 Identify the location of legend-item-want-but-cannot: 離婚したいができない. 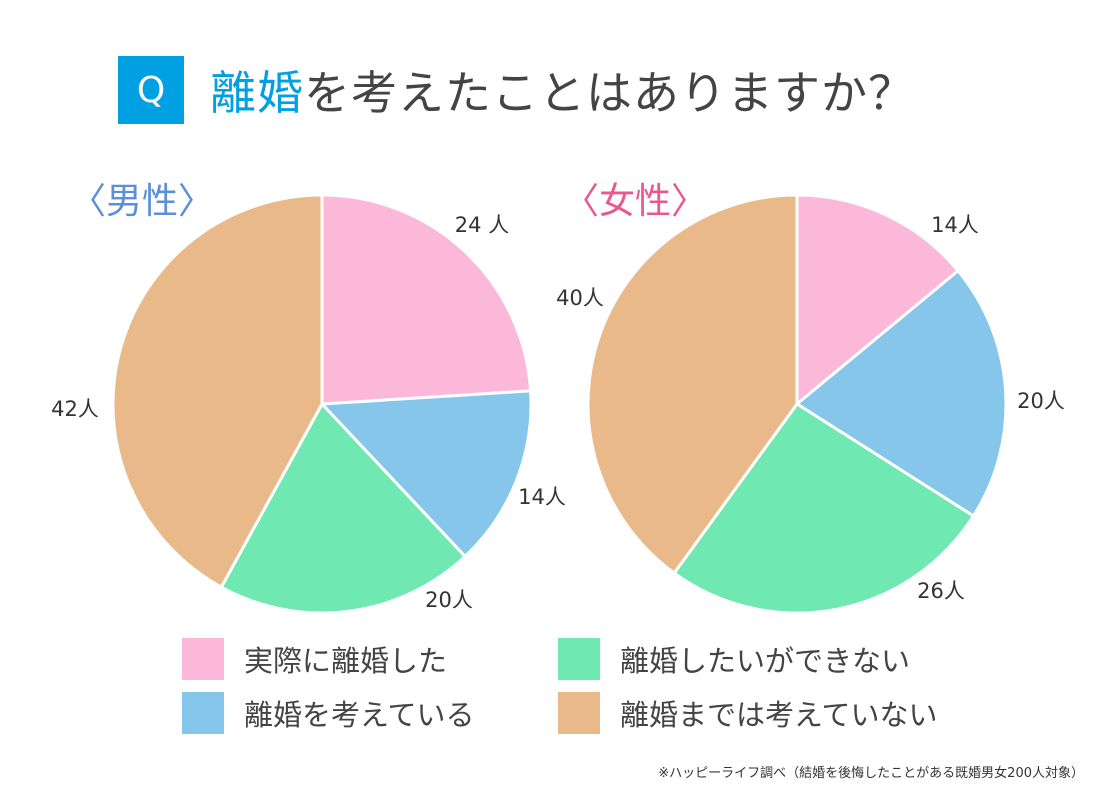
(734, 659).